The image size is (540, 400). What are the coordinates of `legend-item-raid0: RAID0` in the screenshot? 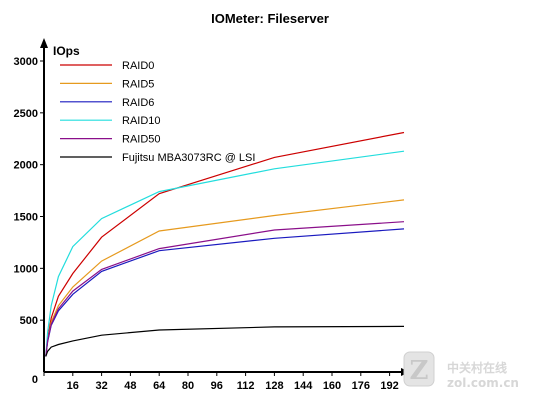 It's located at (107, 66).